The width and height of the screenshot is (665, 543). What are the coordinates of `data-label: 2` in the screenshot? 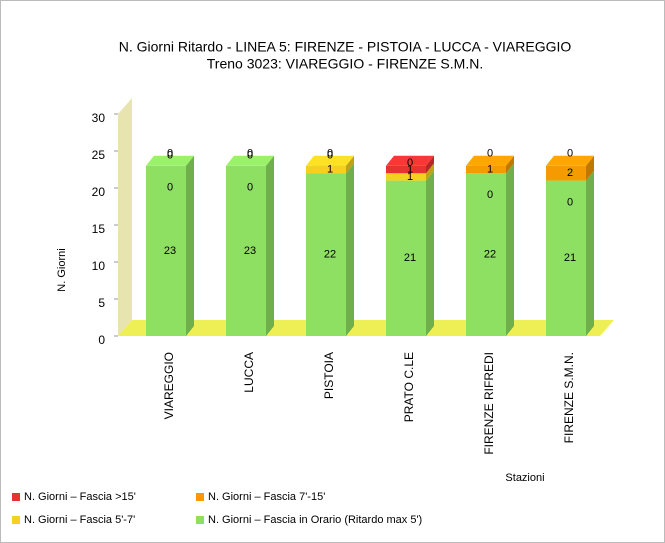 It's located at (570, 173).